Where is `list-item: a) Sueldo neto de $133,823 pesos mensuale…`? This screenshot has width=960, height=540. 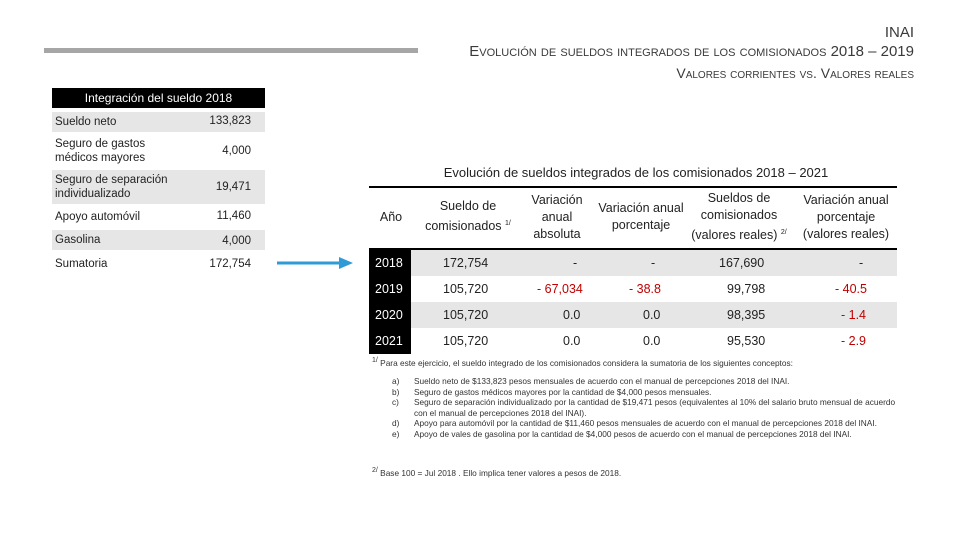 list-item: a) Sueldo neto de $133,823 pesos mensuale… is located at coordinates (591, 381).